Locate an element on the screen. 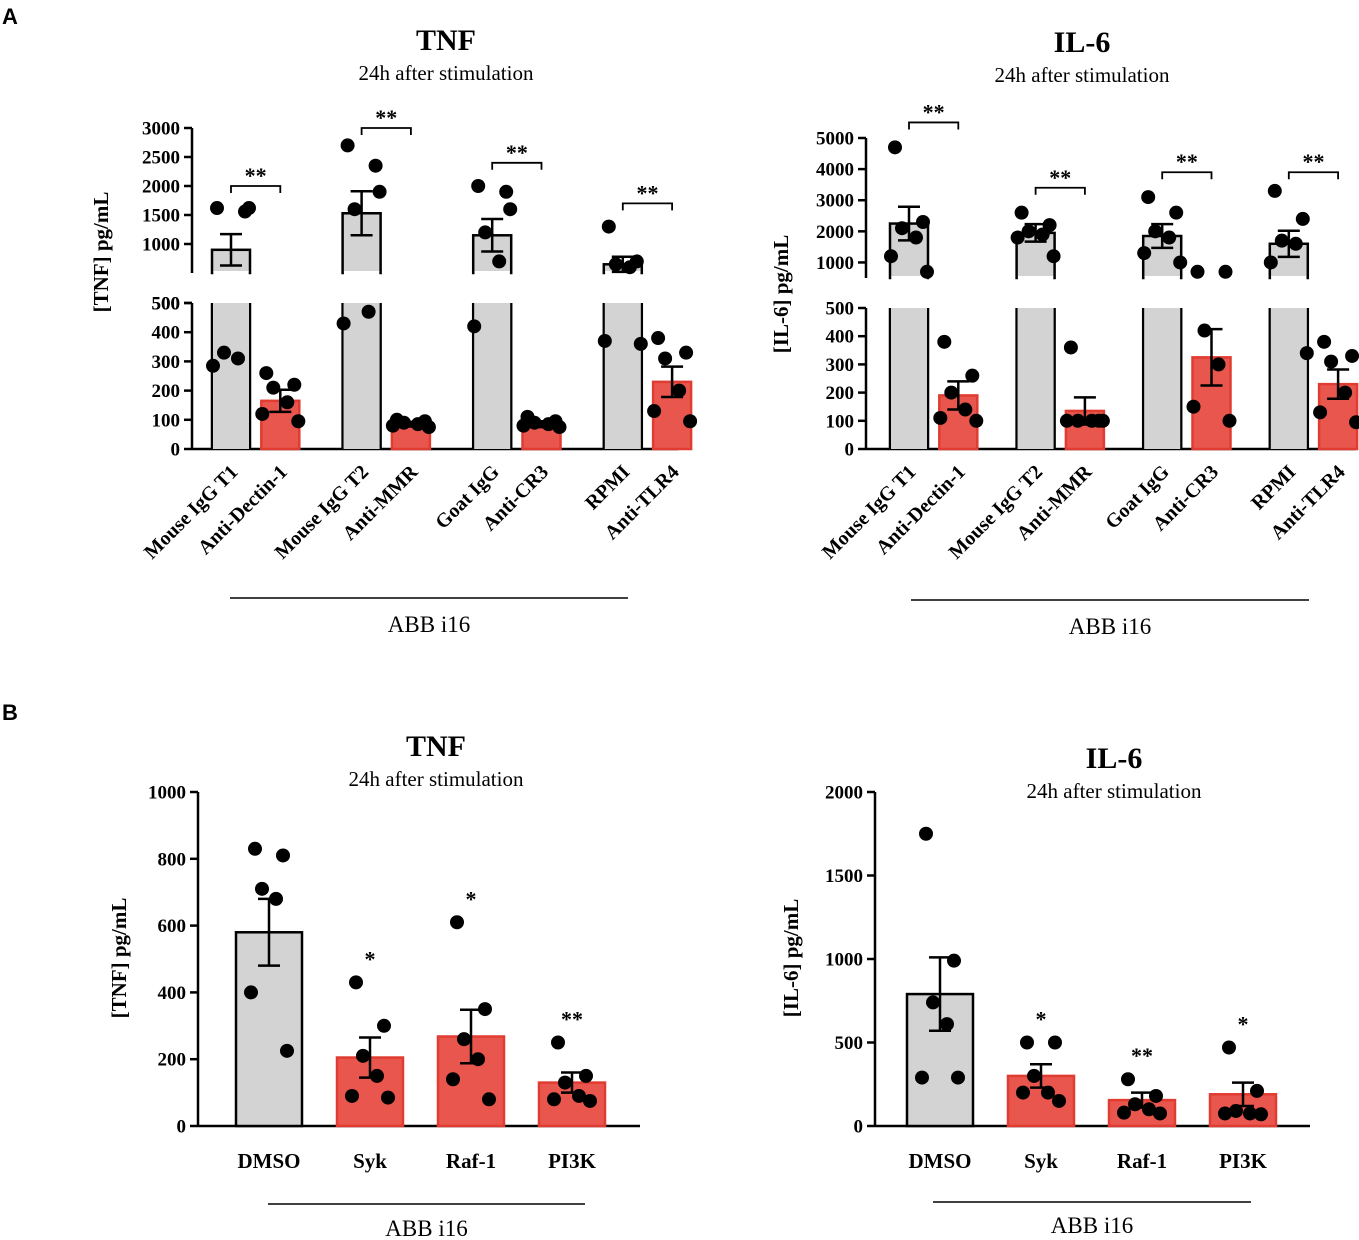 The image size is (1359, 1240). y-tick-label: 400 is located at coordinates (172, 993).